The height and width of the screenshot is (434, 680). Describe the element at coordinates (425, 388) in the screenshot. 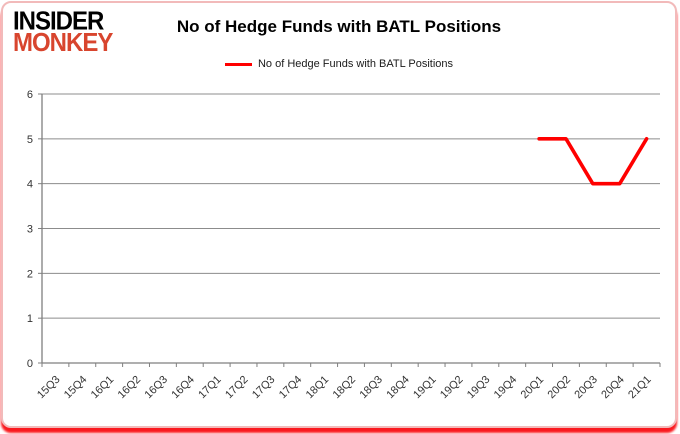

I see `x-tick-label: 19Q1` at that location.